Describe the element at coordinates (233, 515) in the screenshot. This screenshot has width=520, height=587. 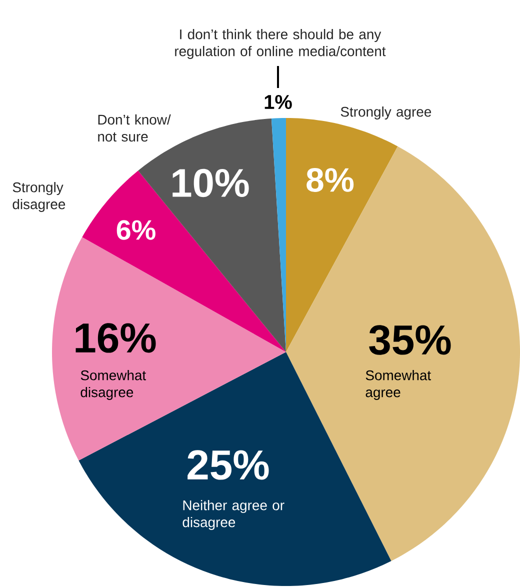
I see `slice-label: Neither agree or disagree` at that location.